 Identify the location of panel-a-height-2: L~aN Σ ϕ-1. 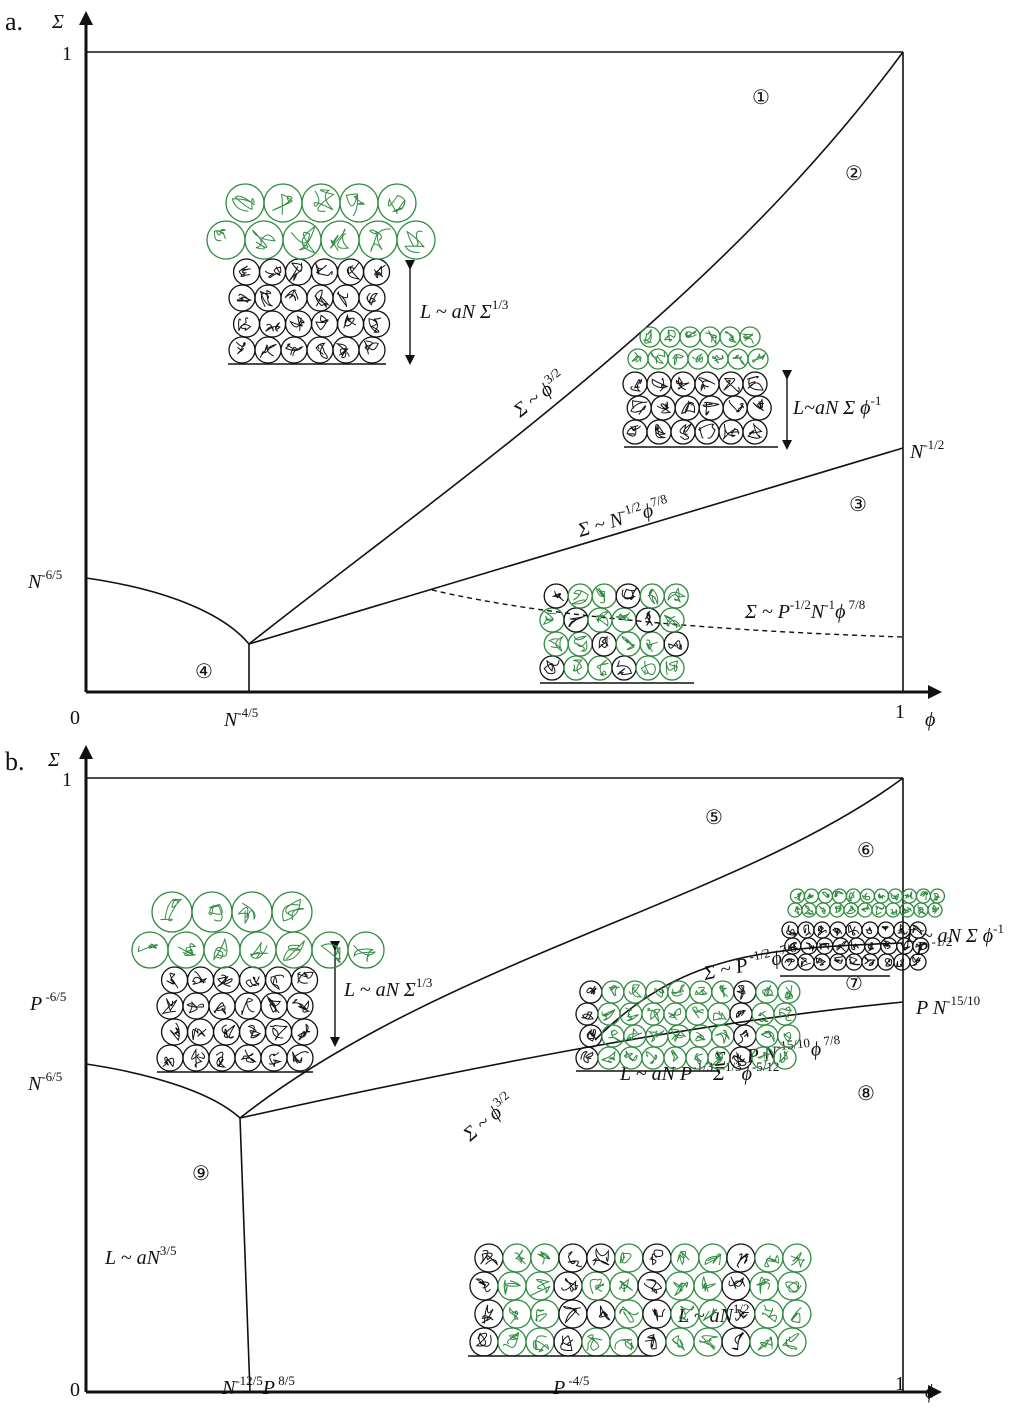
(836, 406).